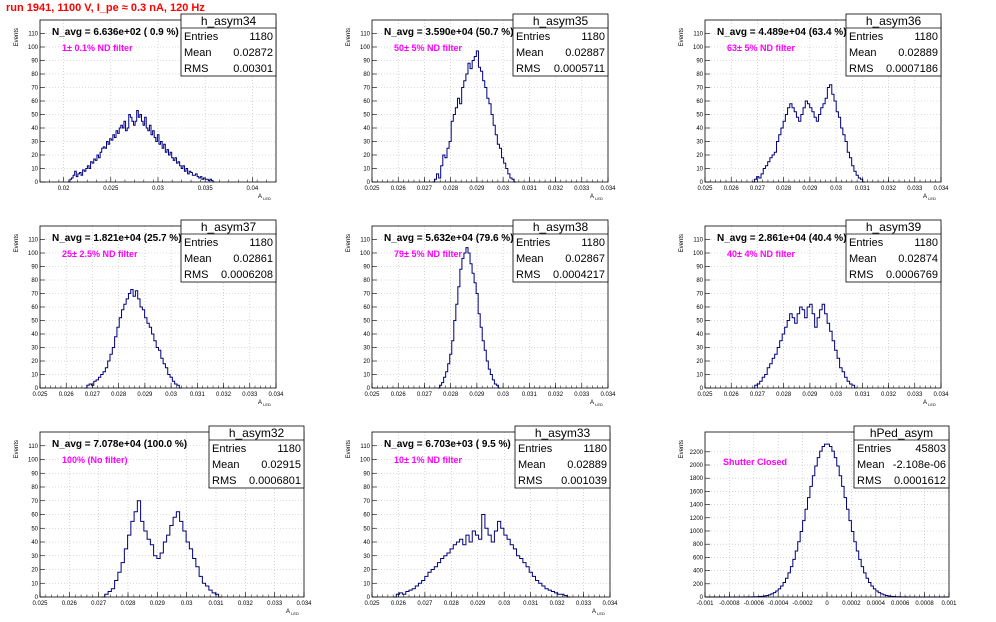  Describe the element at coordinates (761, 254) in the screenshot. I see `filter-label: 40± 4% ND filter` at that location.